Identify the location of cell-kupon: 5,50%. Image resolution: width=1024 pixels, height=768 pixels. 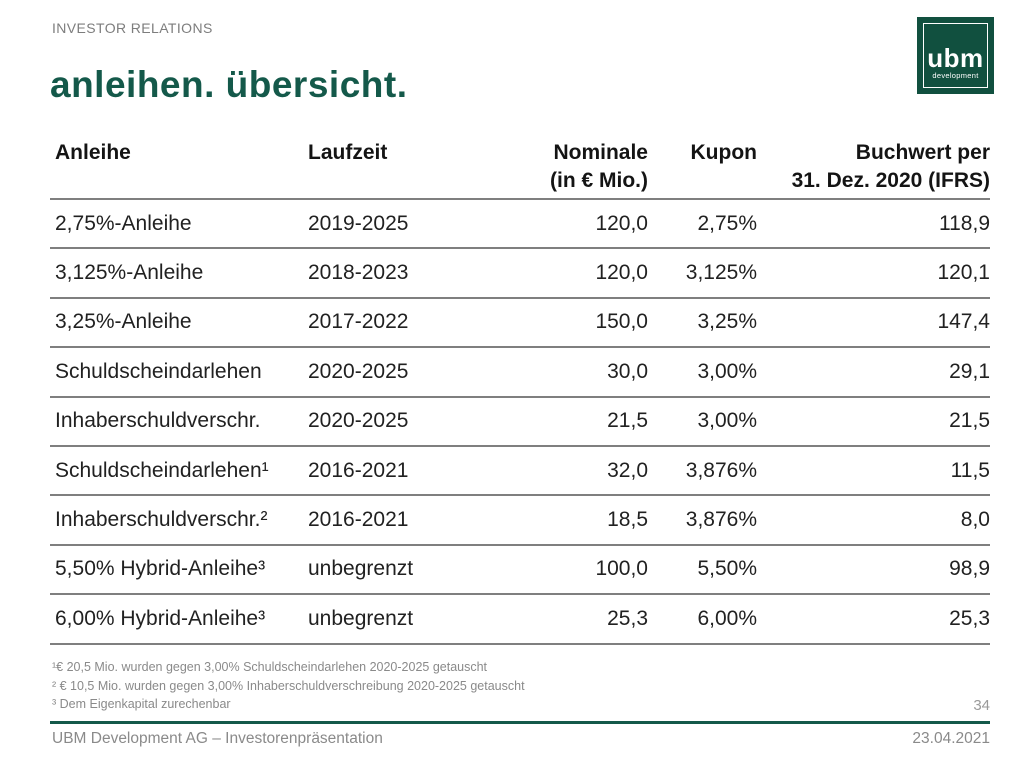
(727, 569).